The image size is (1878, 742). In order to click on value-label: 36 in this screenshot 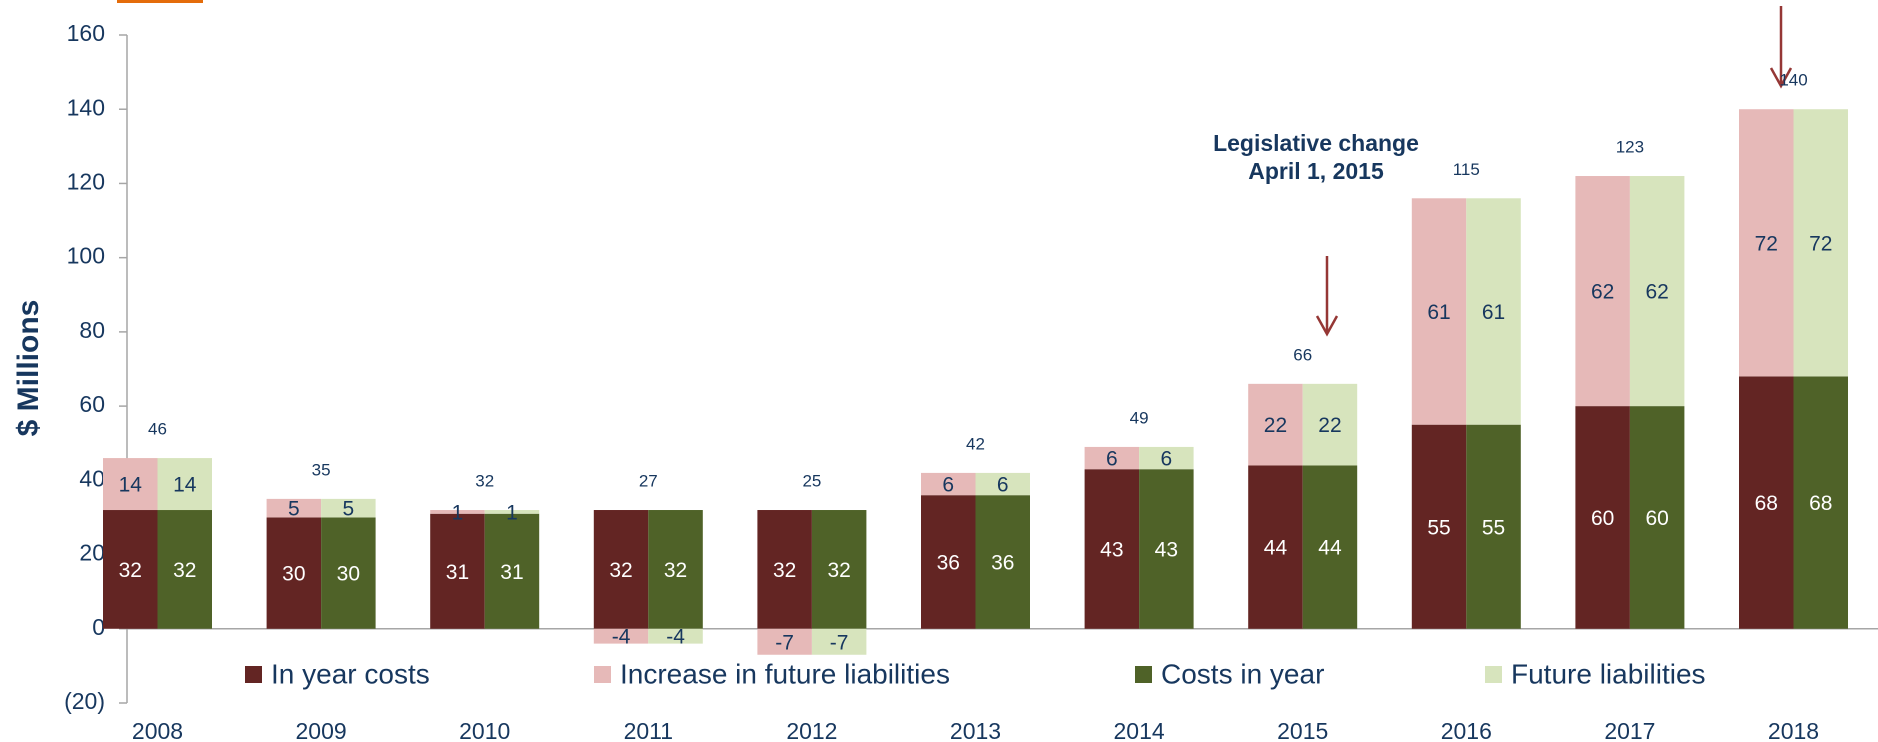, I will do `click(1002, 563)`.